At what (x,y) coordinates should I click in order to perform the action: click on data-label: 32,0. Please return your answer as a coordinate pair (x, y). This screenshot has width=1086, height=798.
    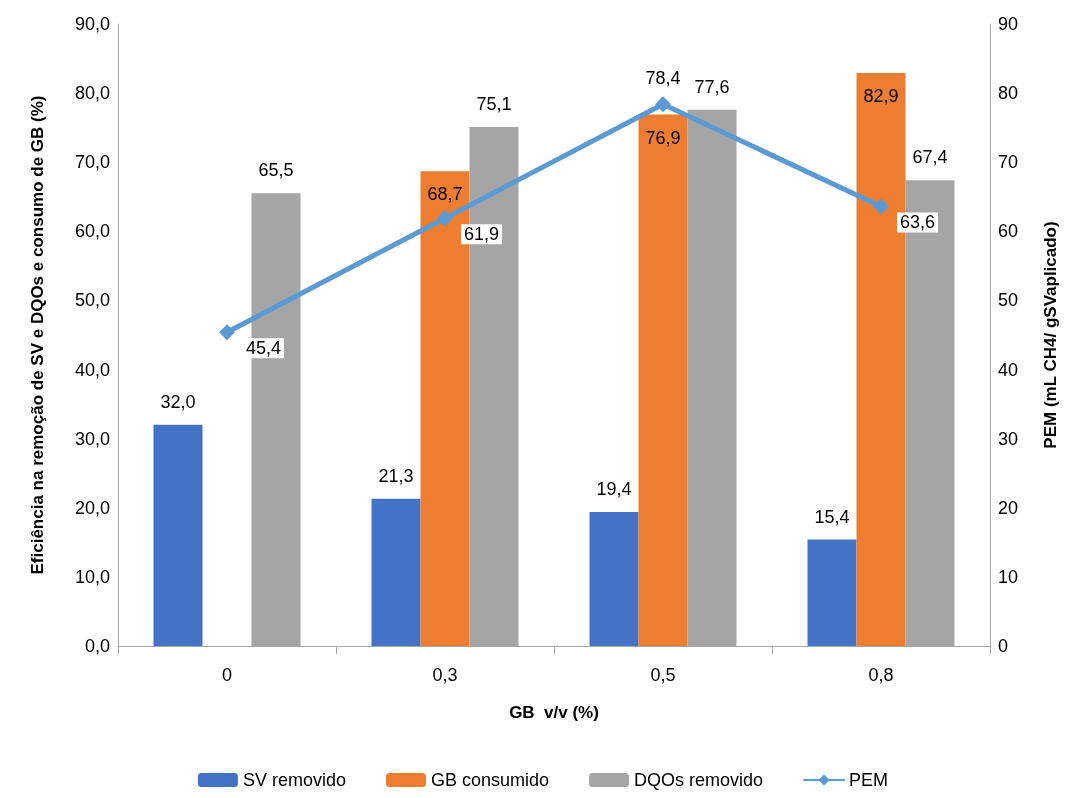
    Looking at the image, I should click on (178, 401).